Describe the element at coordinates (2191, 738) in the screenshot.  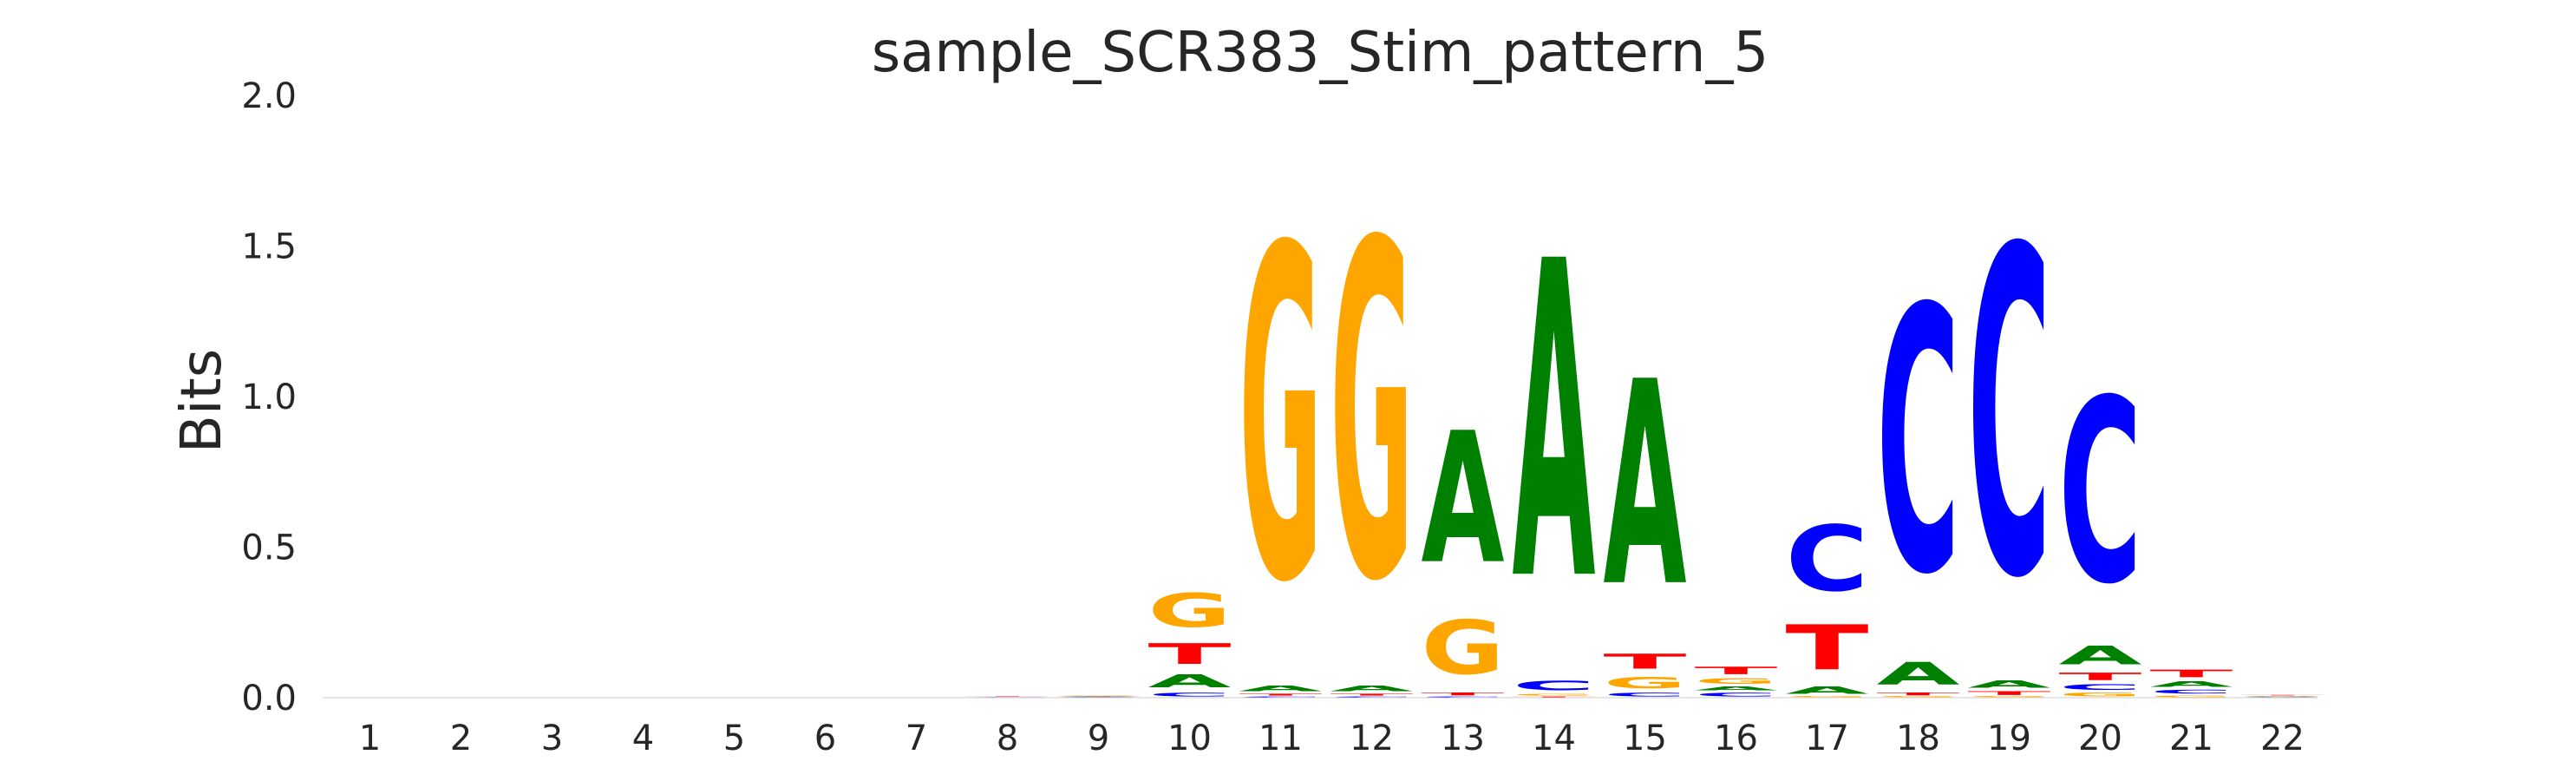
I see `x-tick-label: 21` at that location.